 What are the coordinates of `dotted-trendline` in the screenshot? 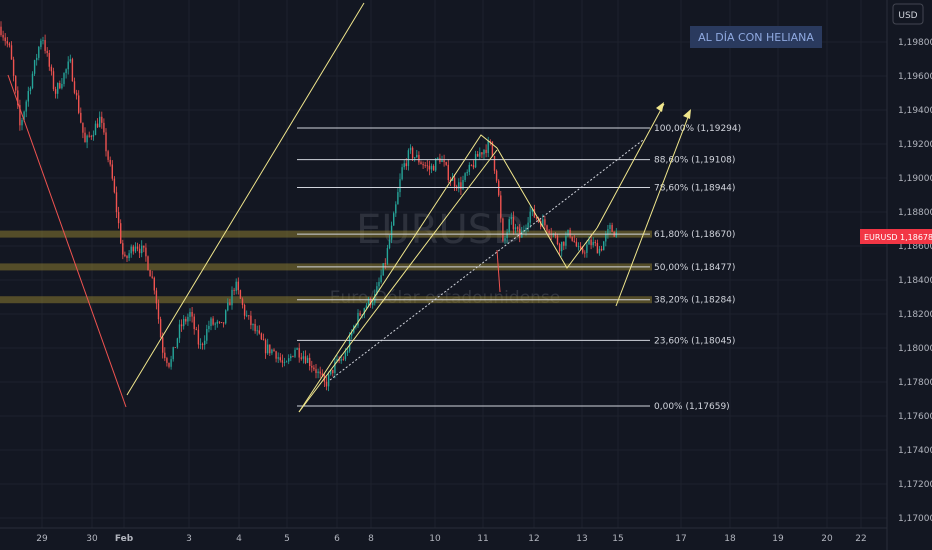 It's located at (486, 260).